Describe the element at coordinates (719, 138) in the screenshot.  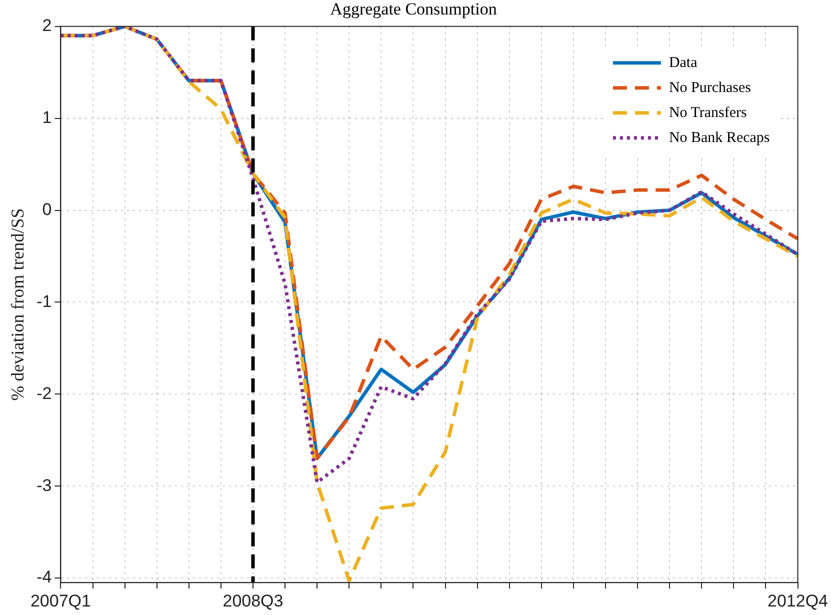
I see `legend-label: No Bank Recaps` at that location.